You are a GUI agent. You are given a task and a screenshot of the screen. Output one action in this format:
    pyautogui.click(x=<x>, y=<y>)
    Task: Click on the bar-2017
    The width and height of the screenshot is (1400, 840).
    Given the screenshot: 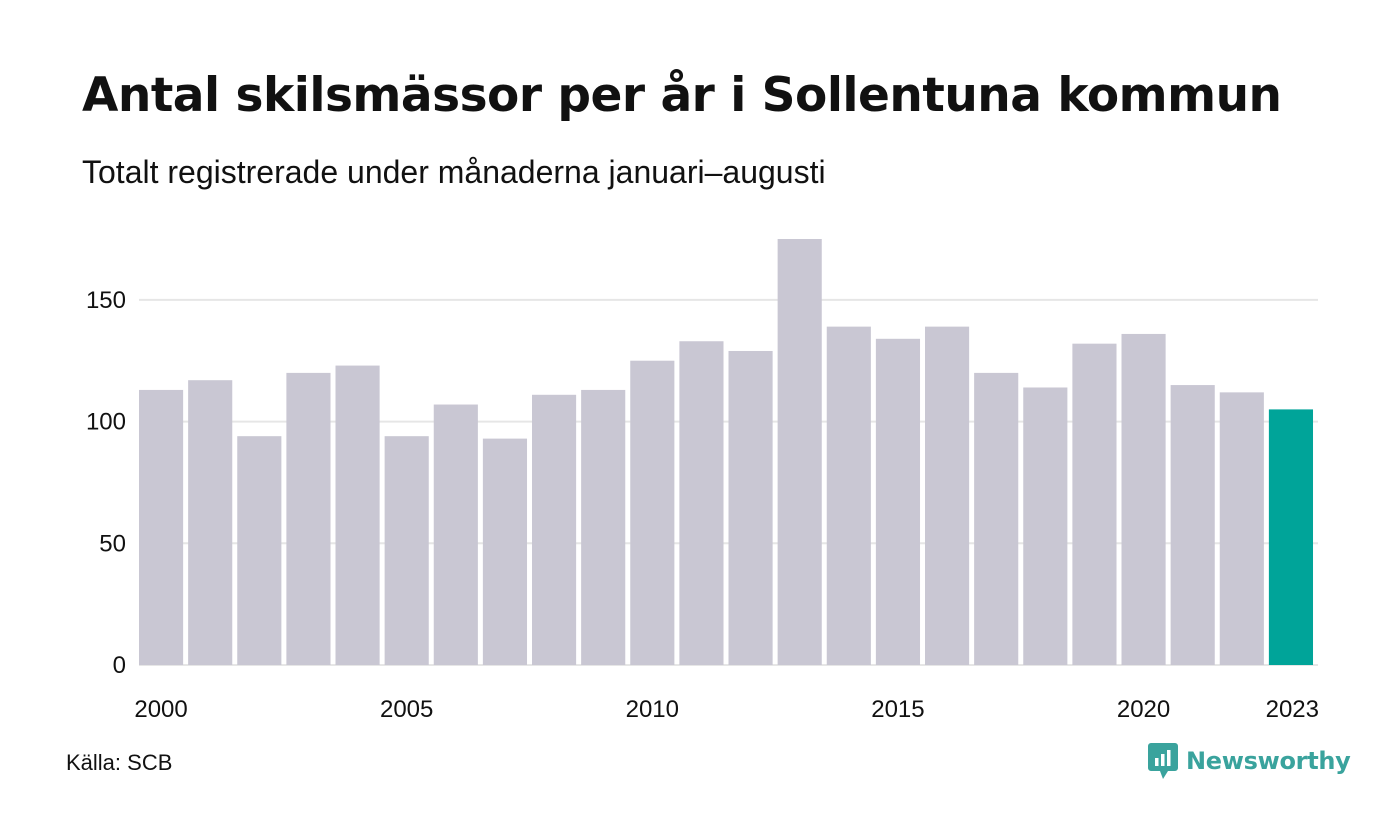 What is the action you would take?
    pyautogui.click(x=996, y=518)
    